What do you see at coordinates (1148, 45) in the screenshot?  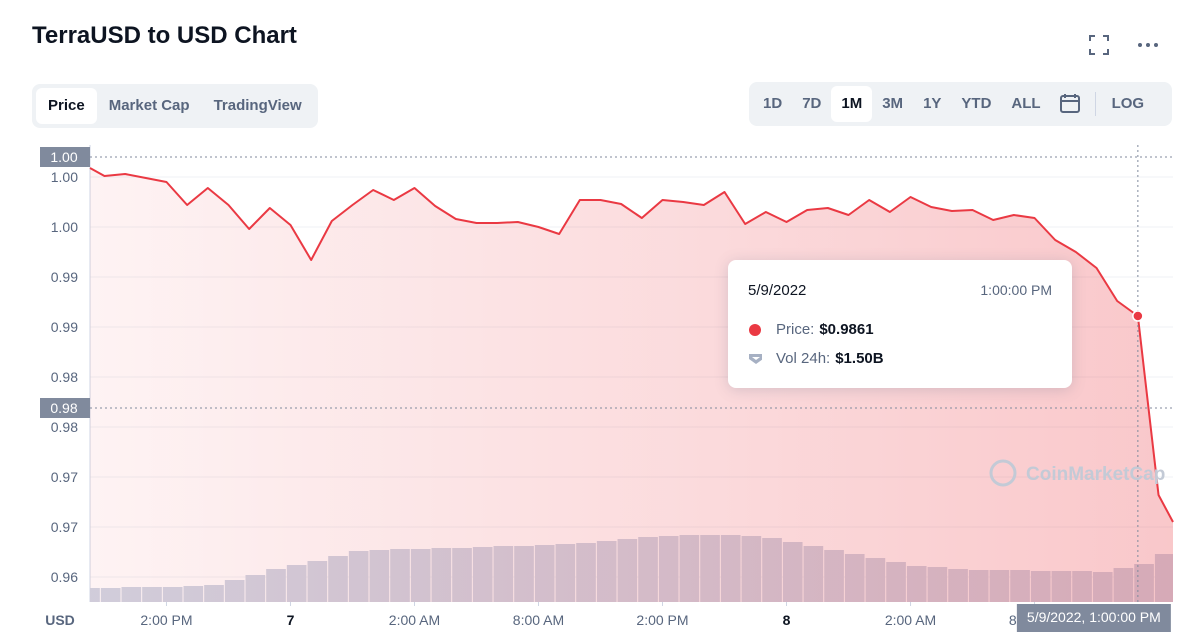 I see `more-icon` at bounding box center [1148, 45].